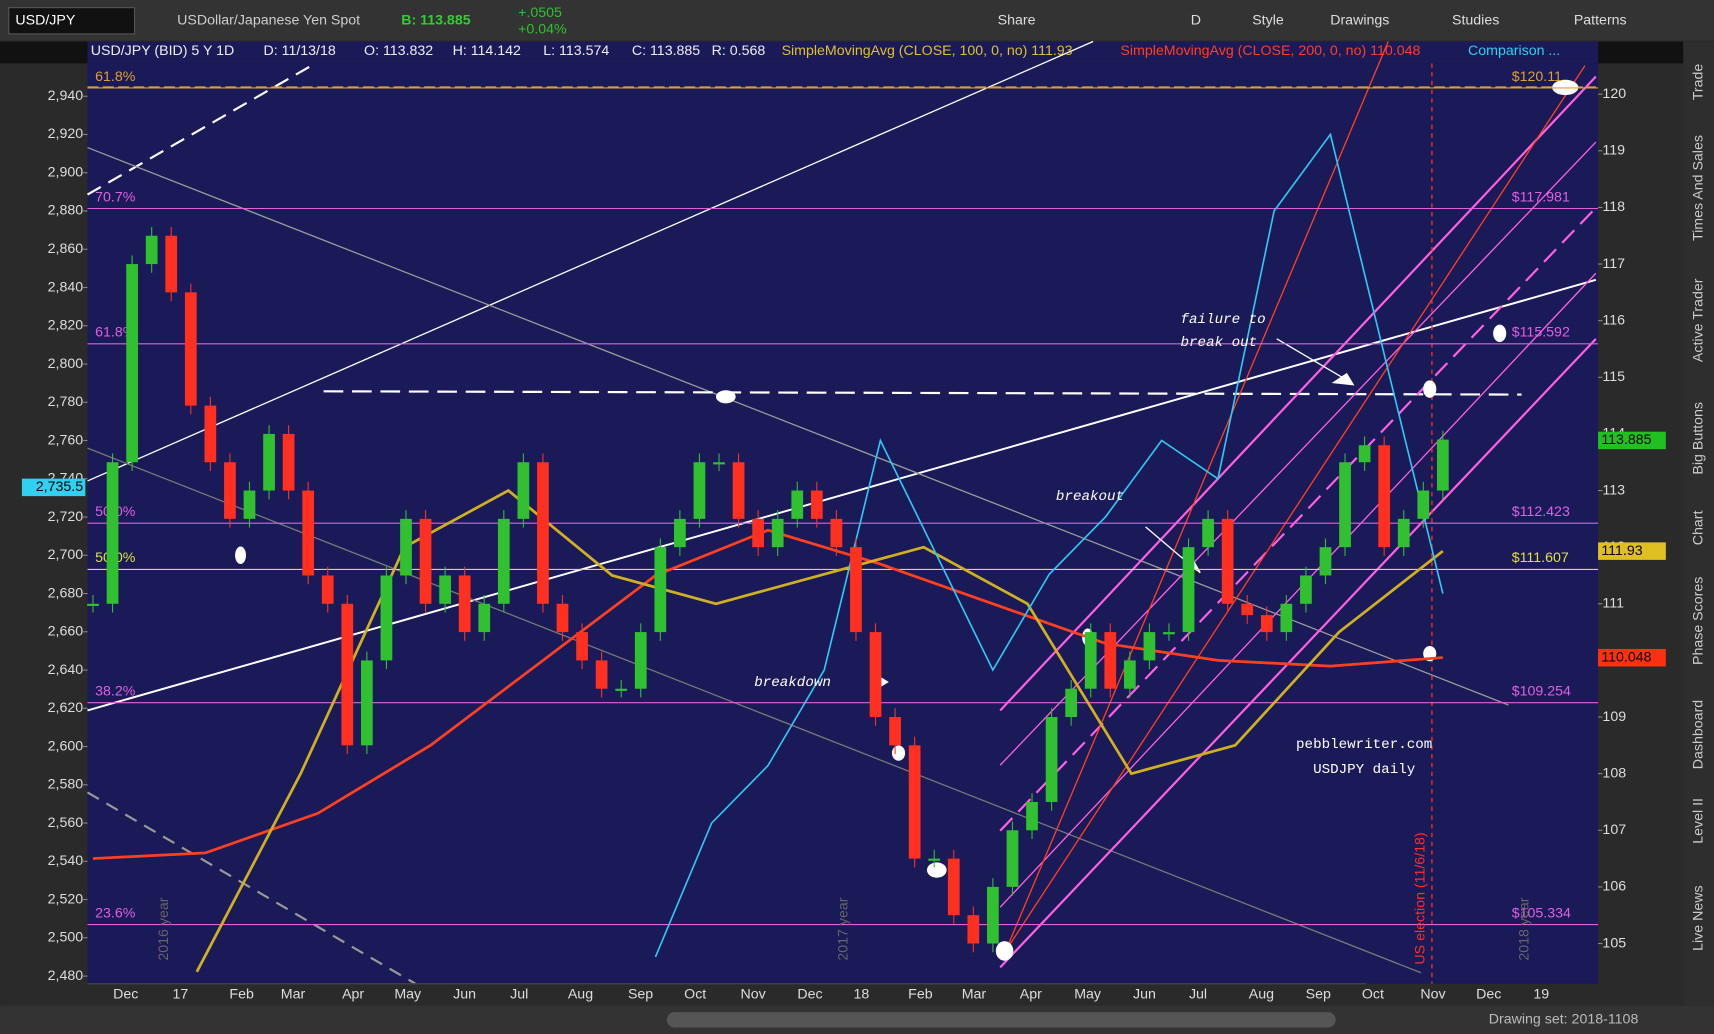 The width and height of the screenshot is (1714, 1034). What do you see at coordinates (1017, 21) in the screenshot?
I see `toolbar-button: Share` at bounding box center [1017, 21].